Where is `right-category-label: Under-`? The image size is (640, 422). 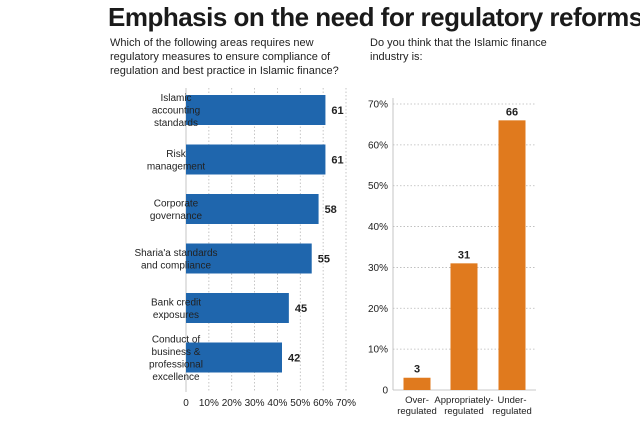 right-category-label: Under- is located at coordinates (511, 400).